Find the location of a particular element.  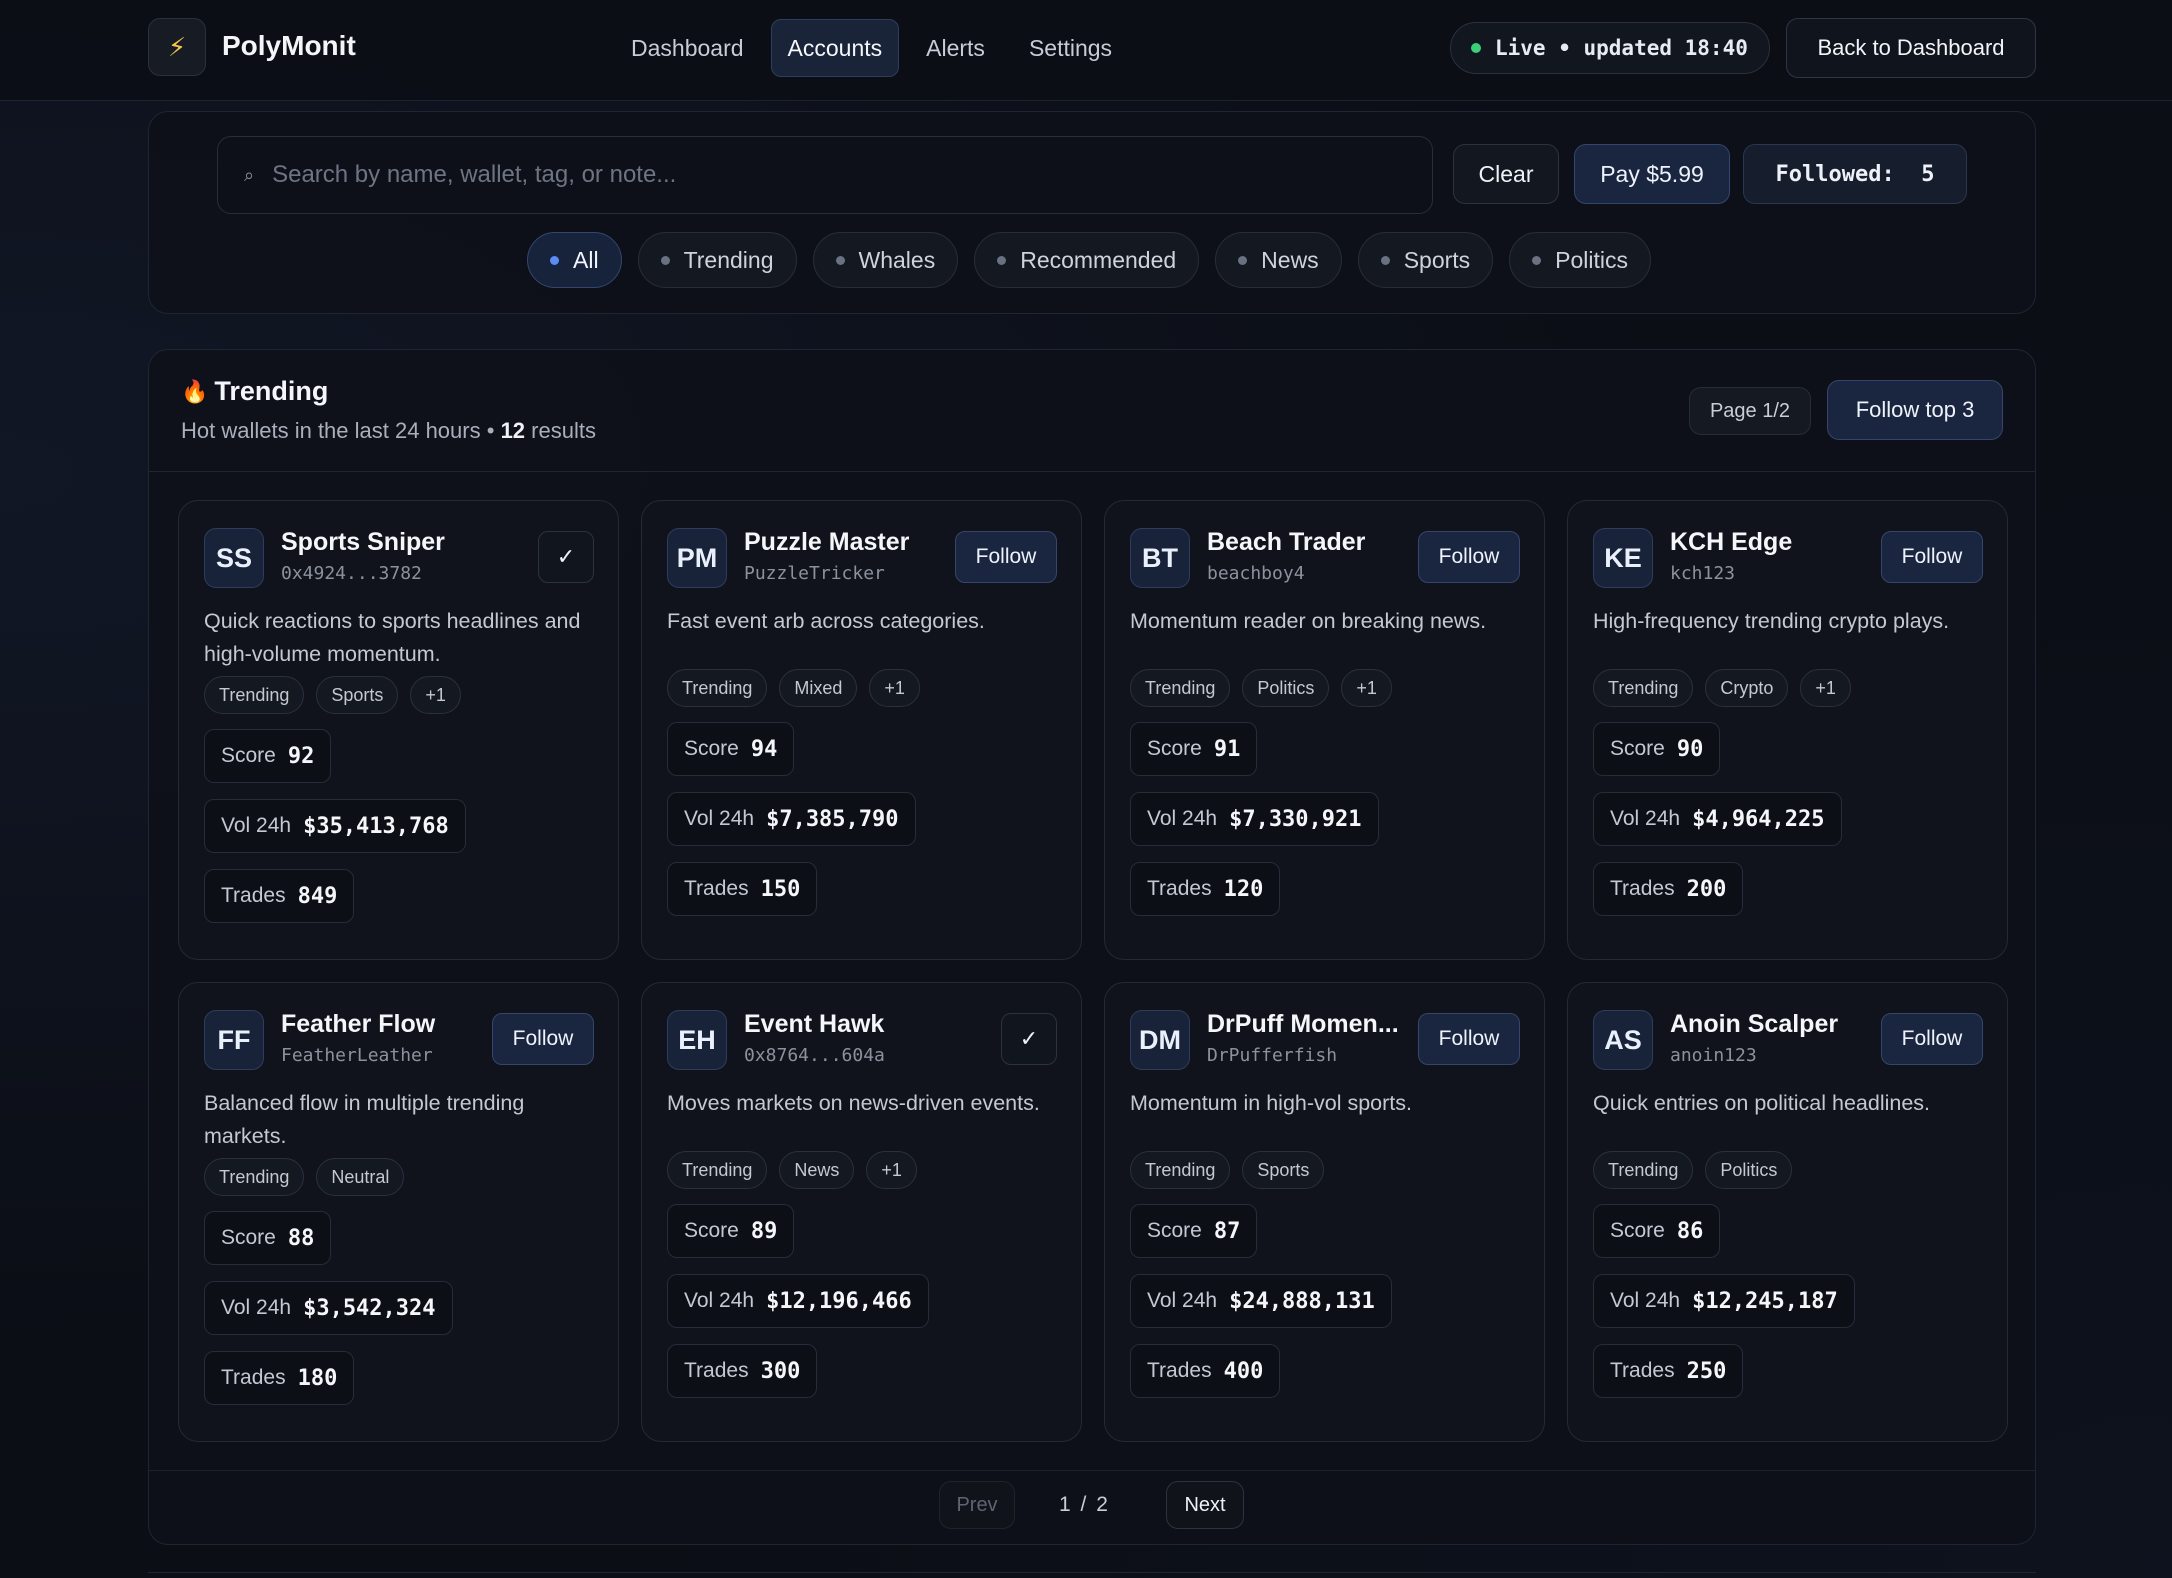

volume-value: $7,330,921 is located at coordinates (1295, 819).